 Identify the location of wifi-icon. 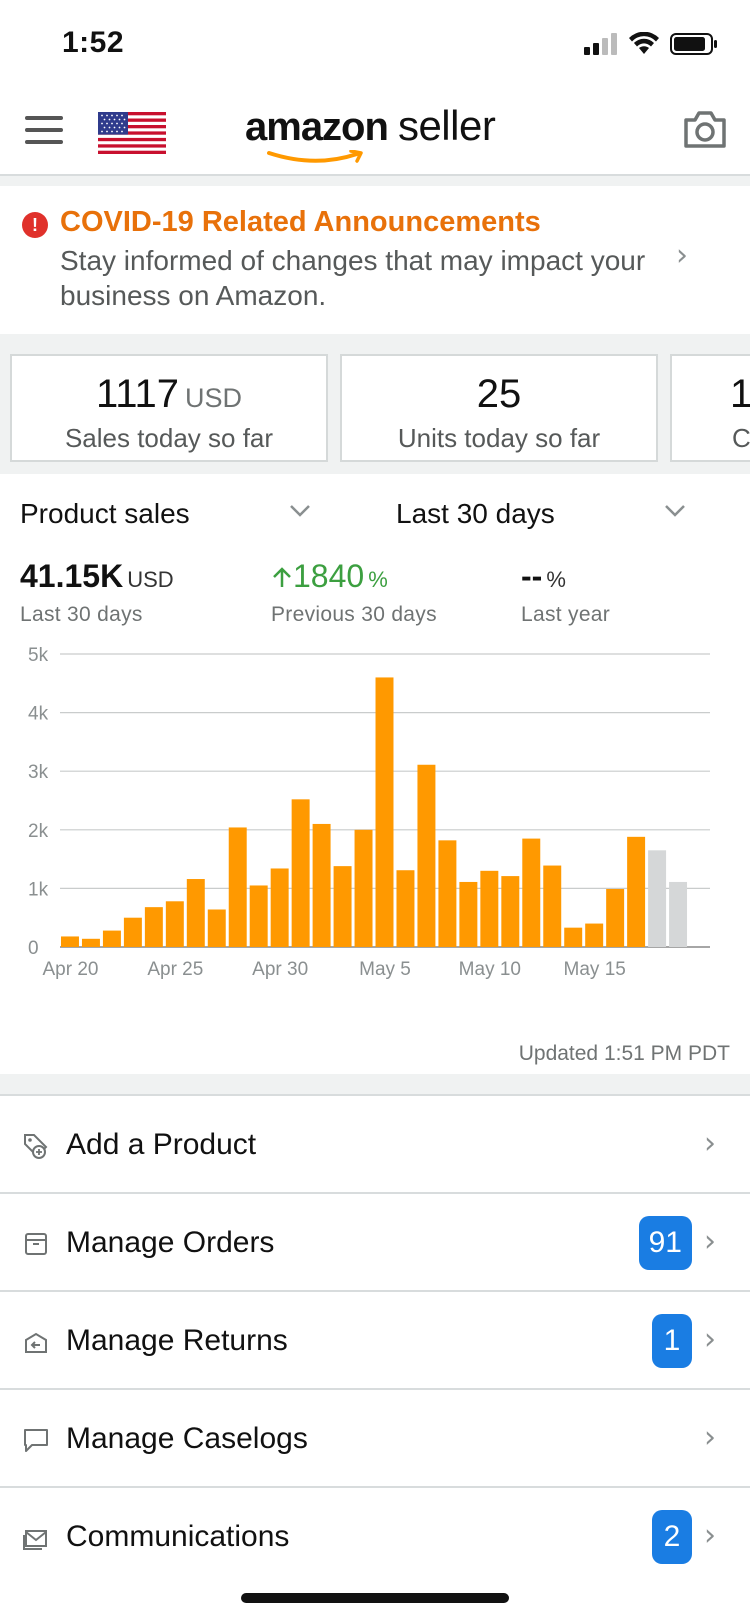
(644, 43).